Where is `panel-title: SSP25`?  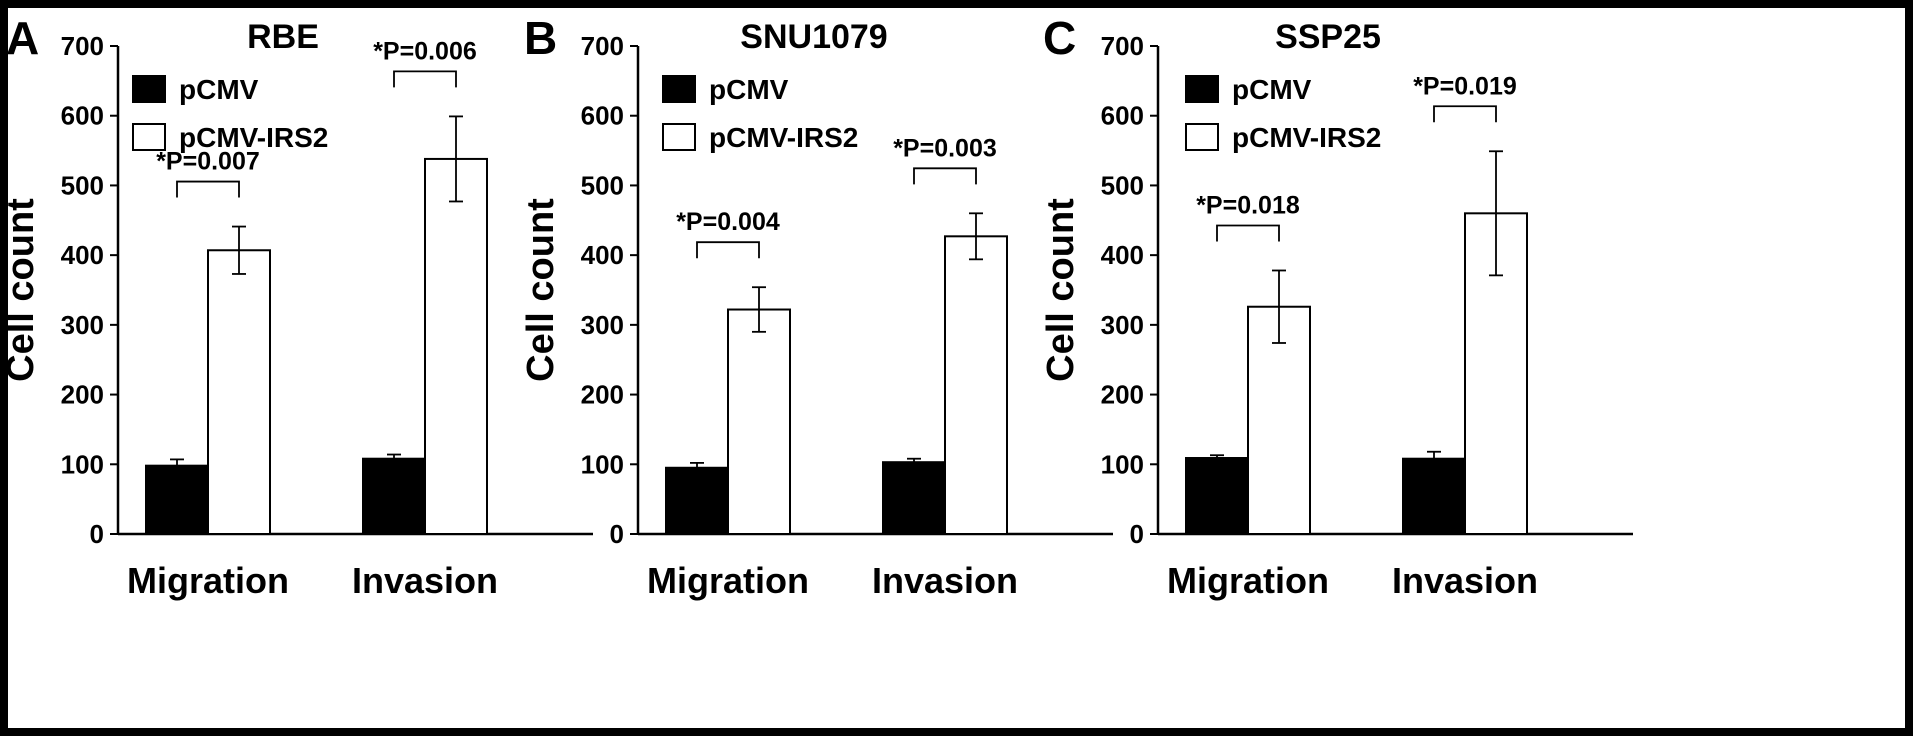 panel-title: SSP25 is located at coordinates (1328, 37).